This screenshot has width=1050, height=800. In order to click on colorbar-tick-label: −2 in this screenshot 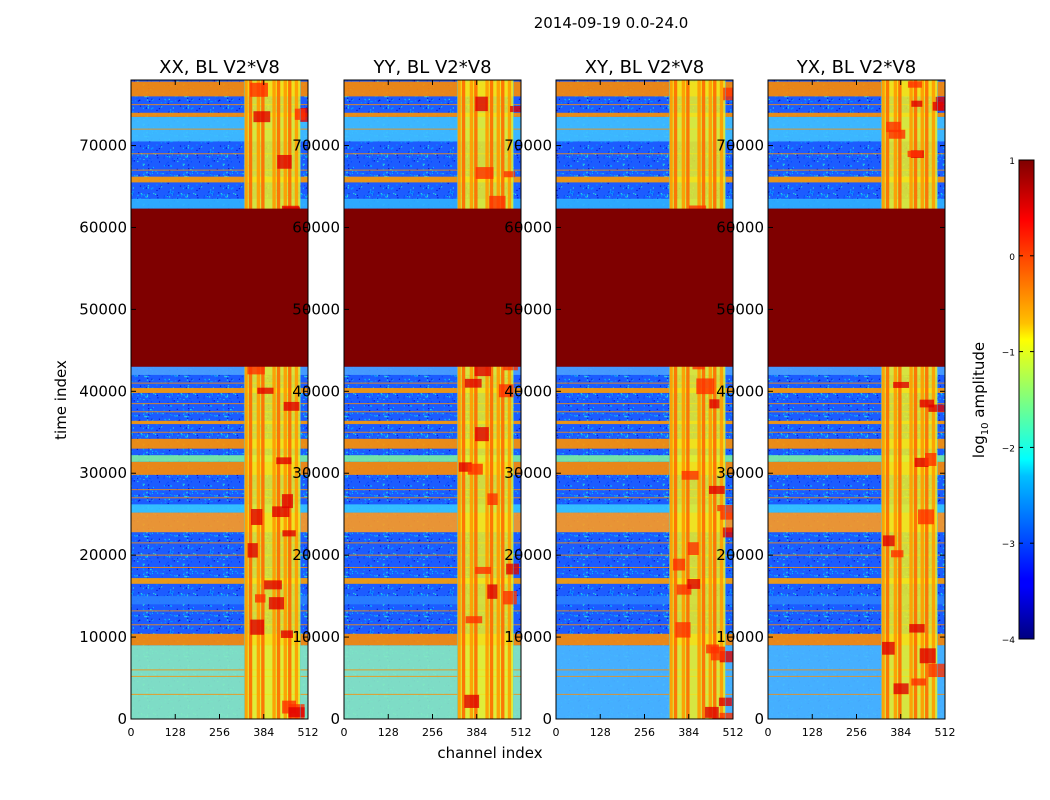, I will do `click(1008, 449)`.